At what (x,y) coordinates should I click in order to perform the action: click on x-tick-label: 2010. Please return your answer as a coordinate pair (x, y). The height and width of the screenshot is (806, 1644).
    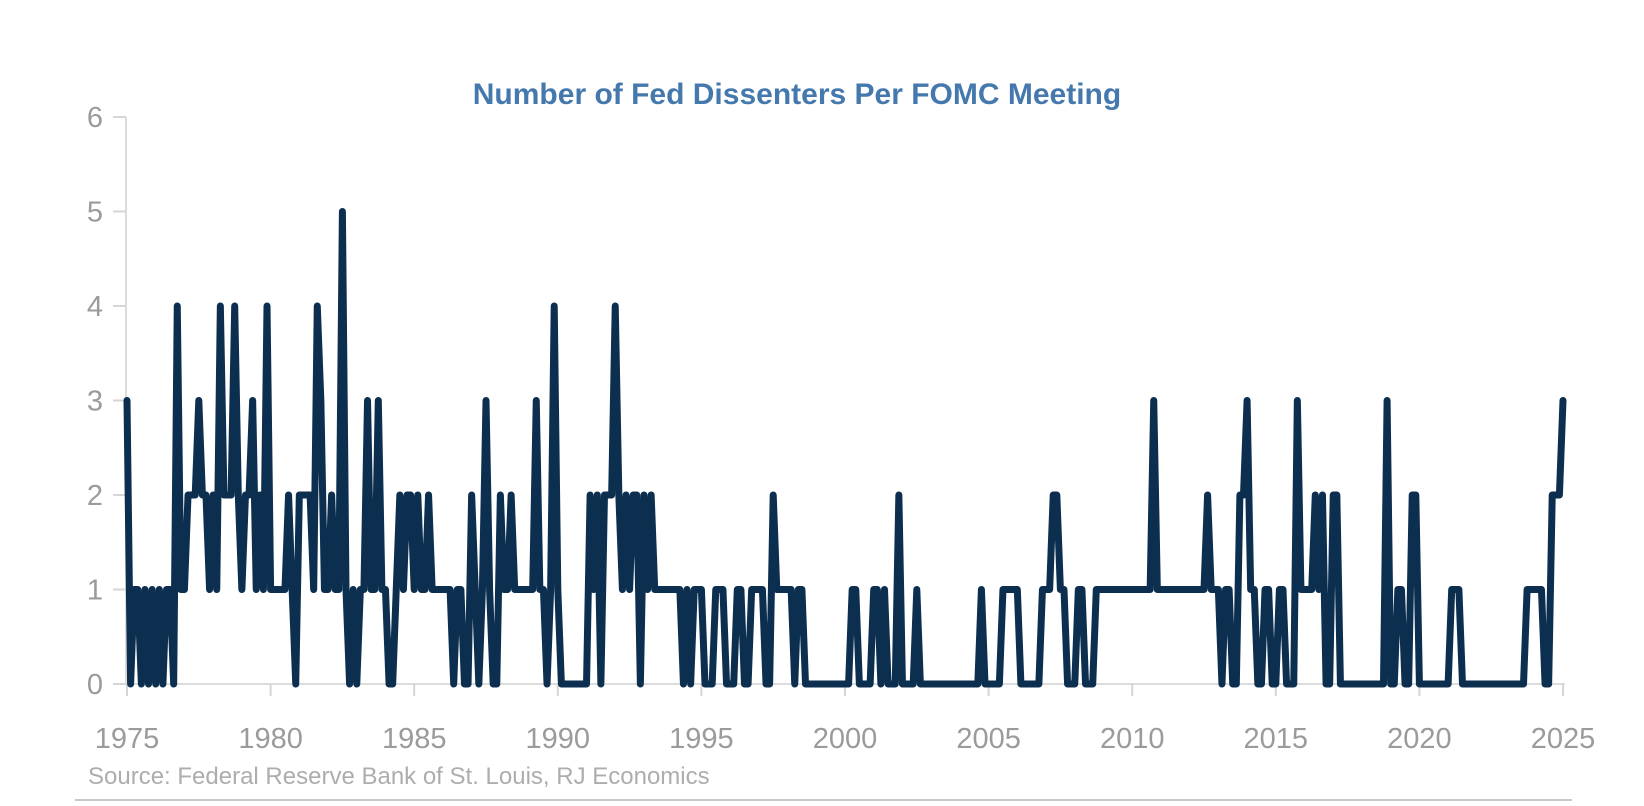
    Looking at the image, I should click on (1132, 739).